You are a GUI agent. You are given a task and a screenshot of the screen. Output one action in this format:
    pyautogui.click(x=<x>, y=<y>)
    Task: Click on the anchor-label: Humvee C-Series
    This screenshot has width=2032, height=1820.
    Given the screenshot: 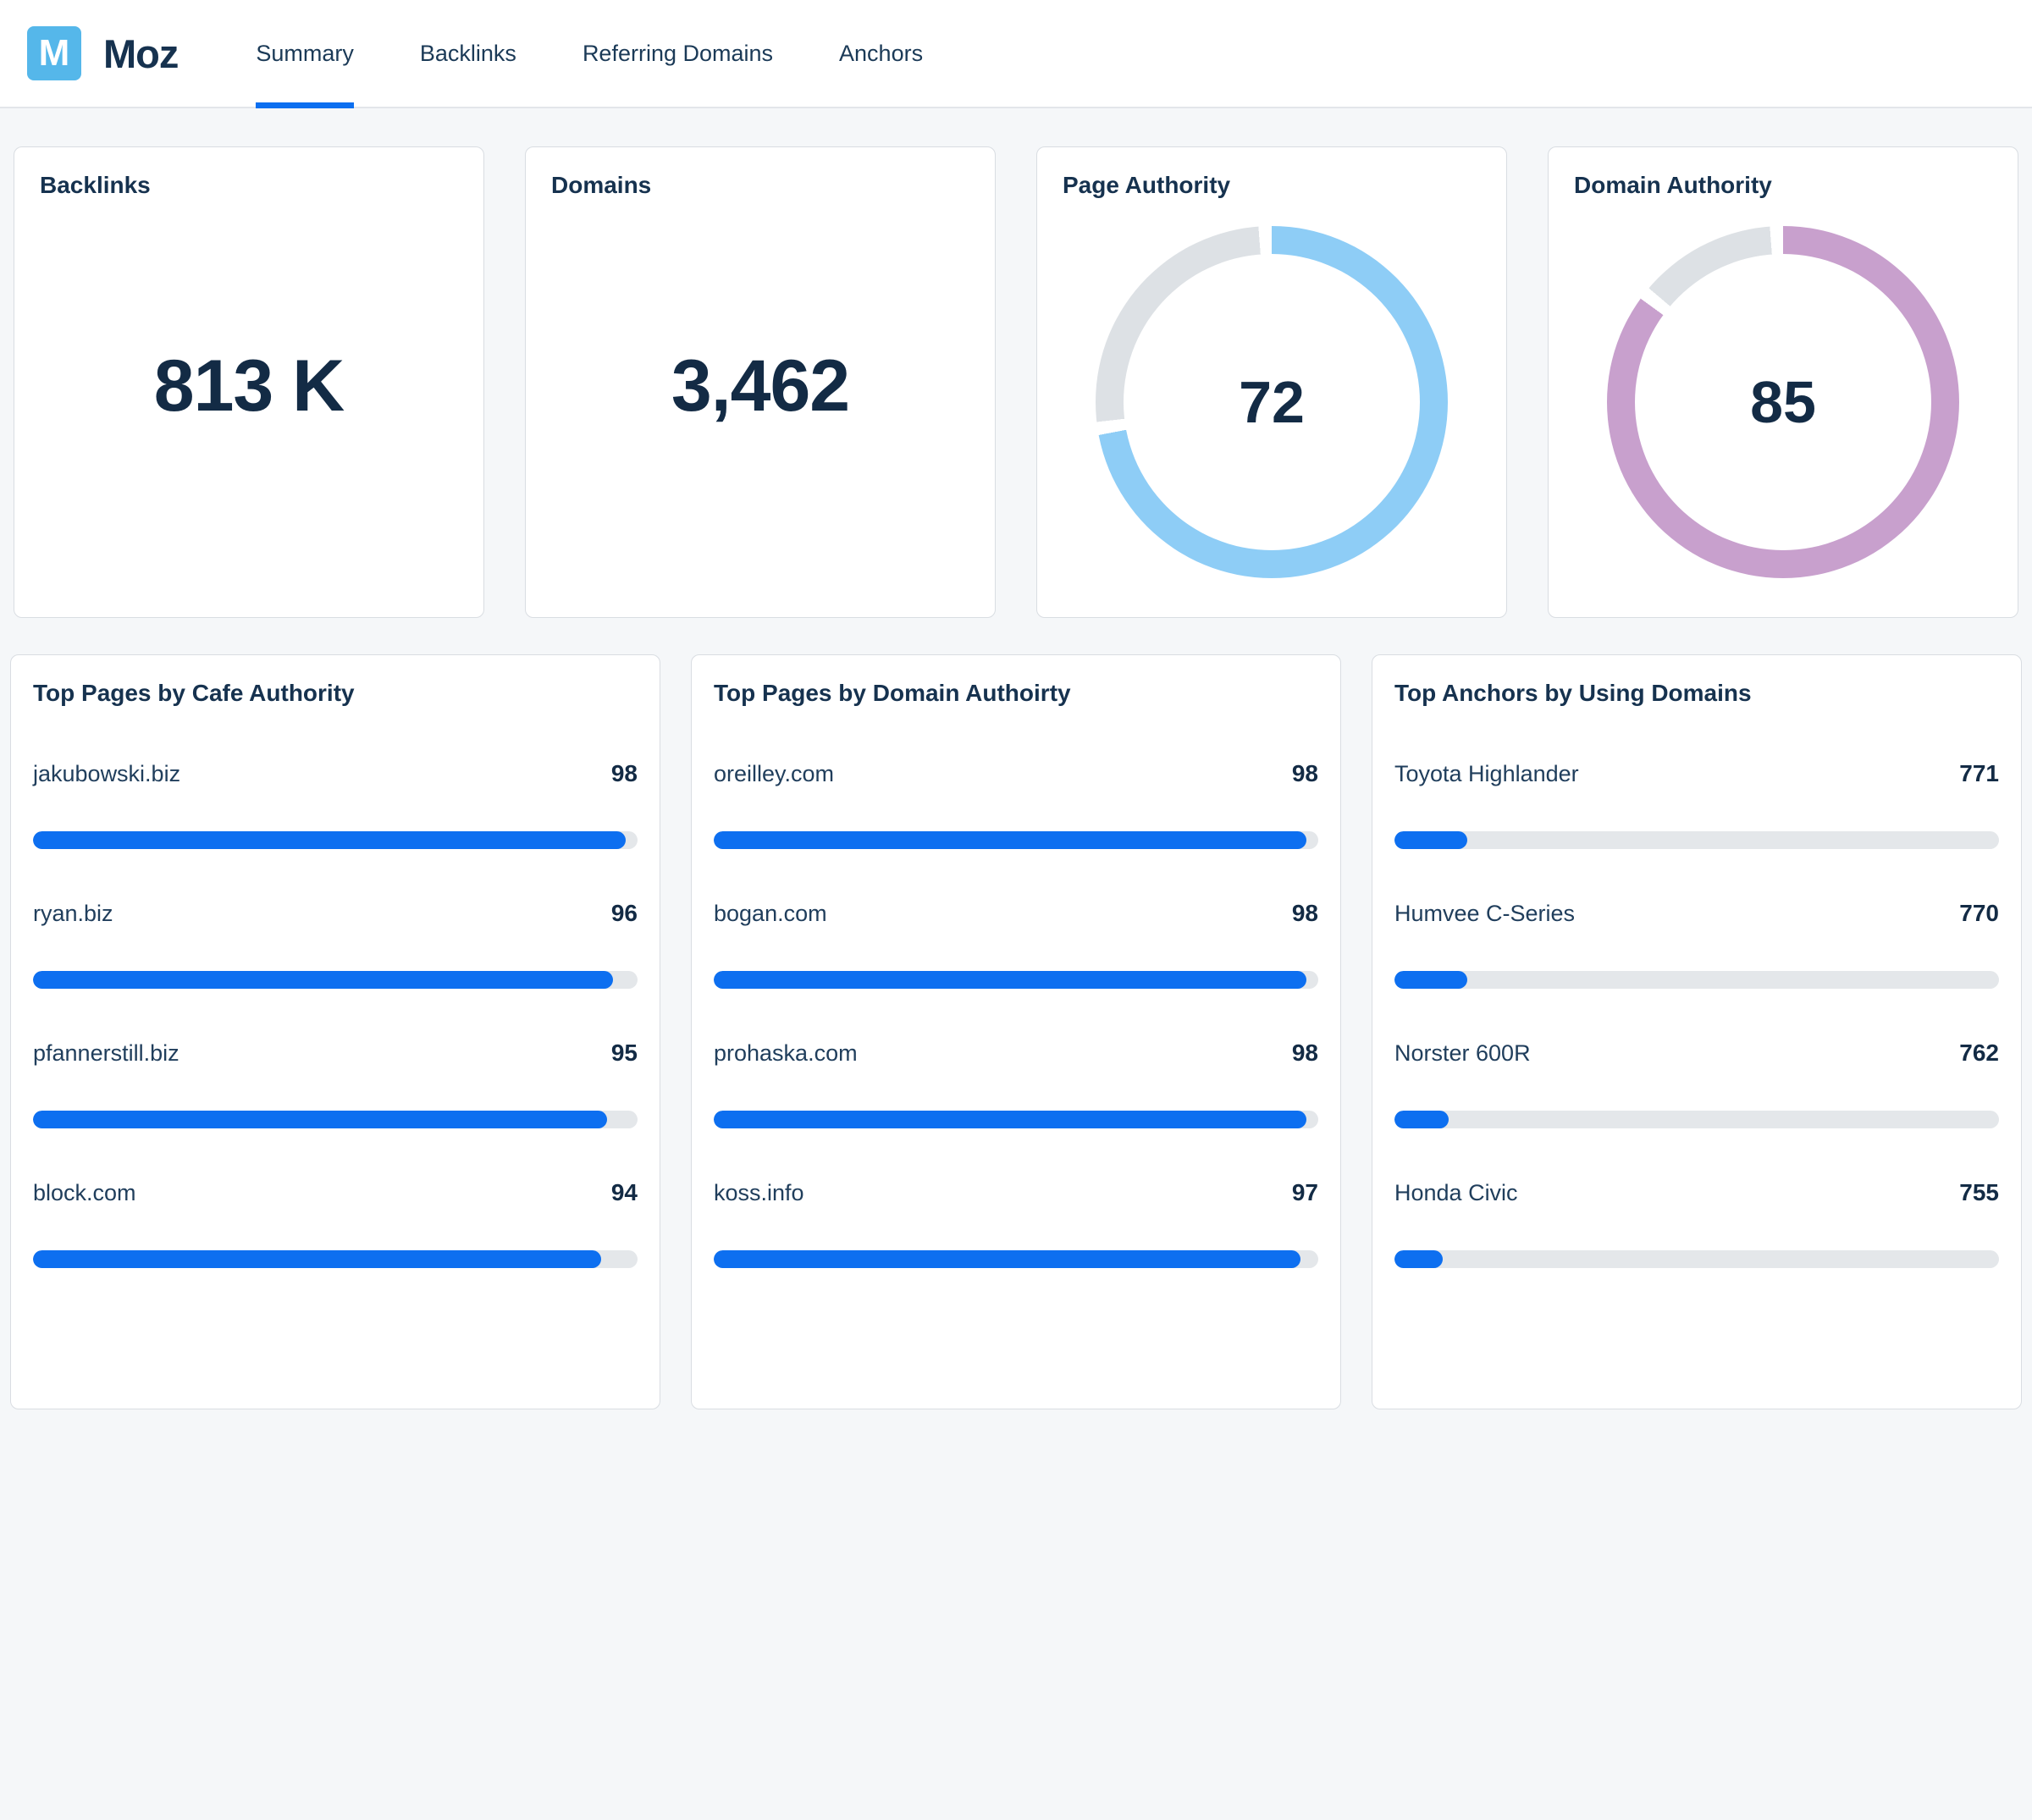 What is the action you would take?
    pyautogui.click(x=1485, y=914)
    